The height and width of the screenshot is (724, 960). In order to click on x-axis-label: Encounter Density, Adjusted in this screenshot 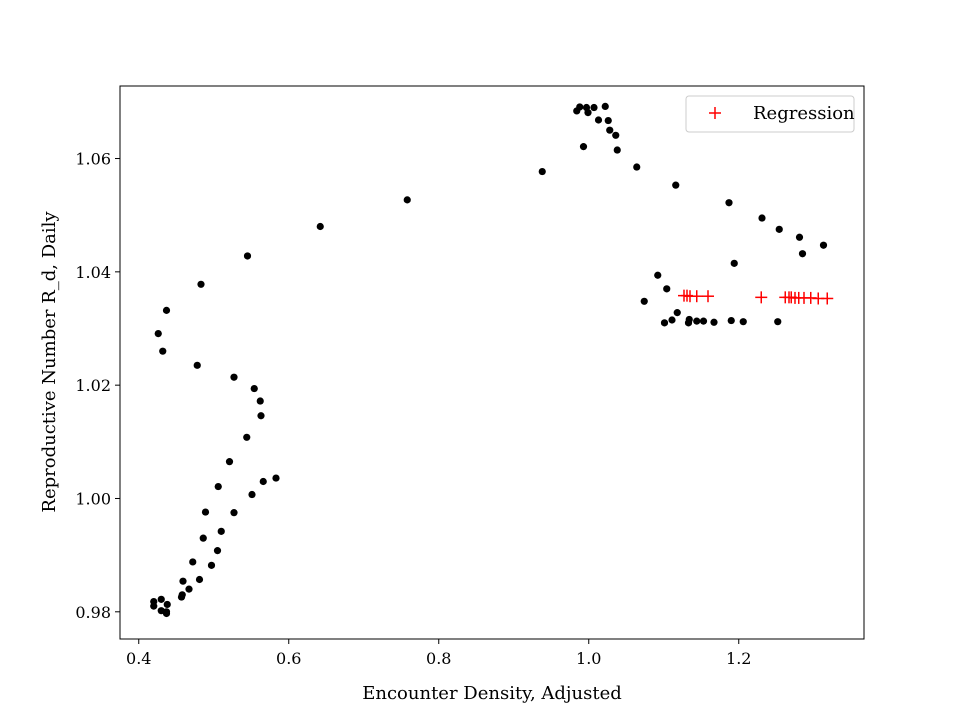, I will do `click(492, 693)`.